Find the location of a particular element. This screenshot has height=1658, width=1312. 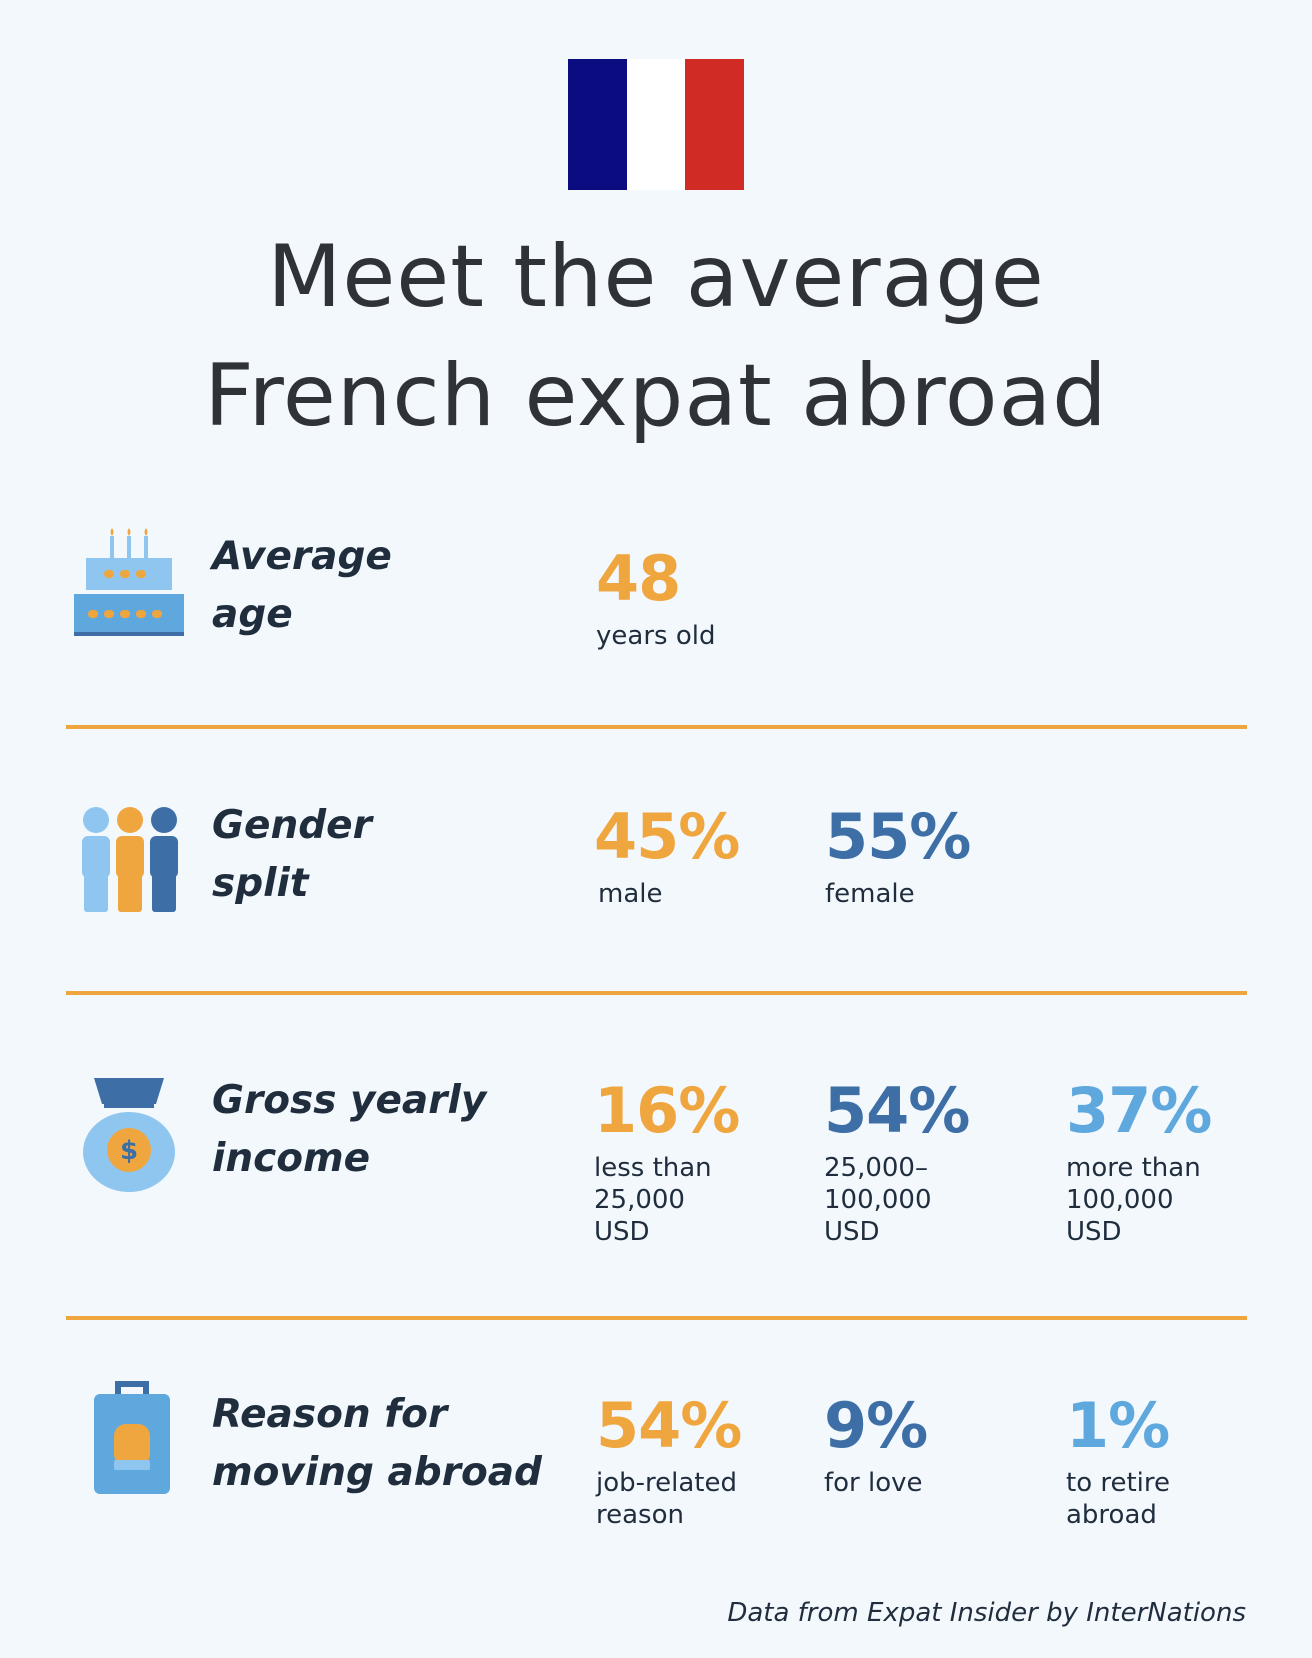

row-label-line: age is located at coordinates (252, 614).